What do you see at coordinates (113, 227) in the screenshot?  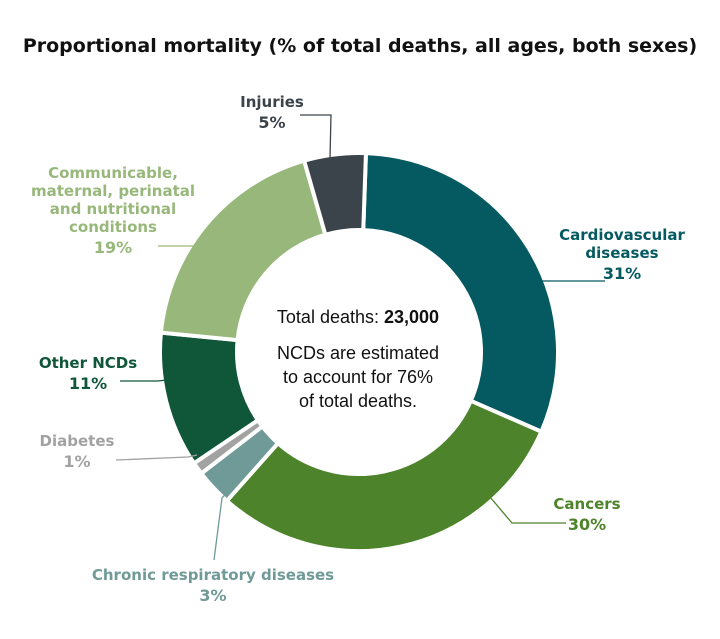 I see `slice-label-communicable: conditions` at bounding box center [113, 227].